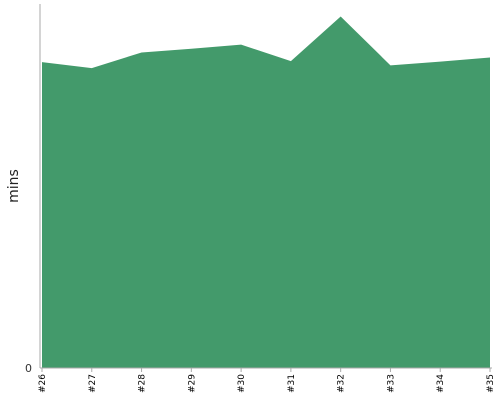 This screenshot has width=500, height=400. What do you see at coordinates (192, 383) in the screenshot?
I see `x-tick-label: #29` at bounding box center [192, 383].